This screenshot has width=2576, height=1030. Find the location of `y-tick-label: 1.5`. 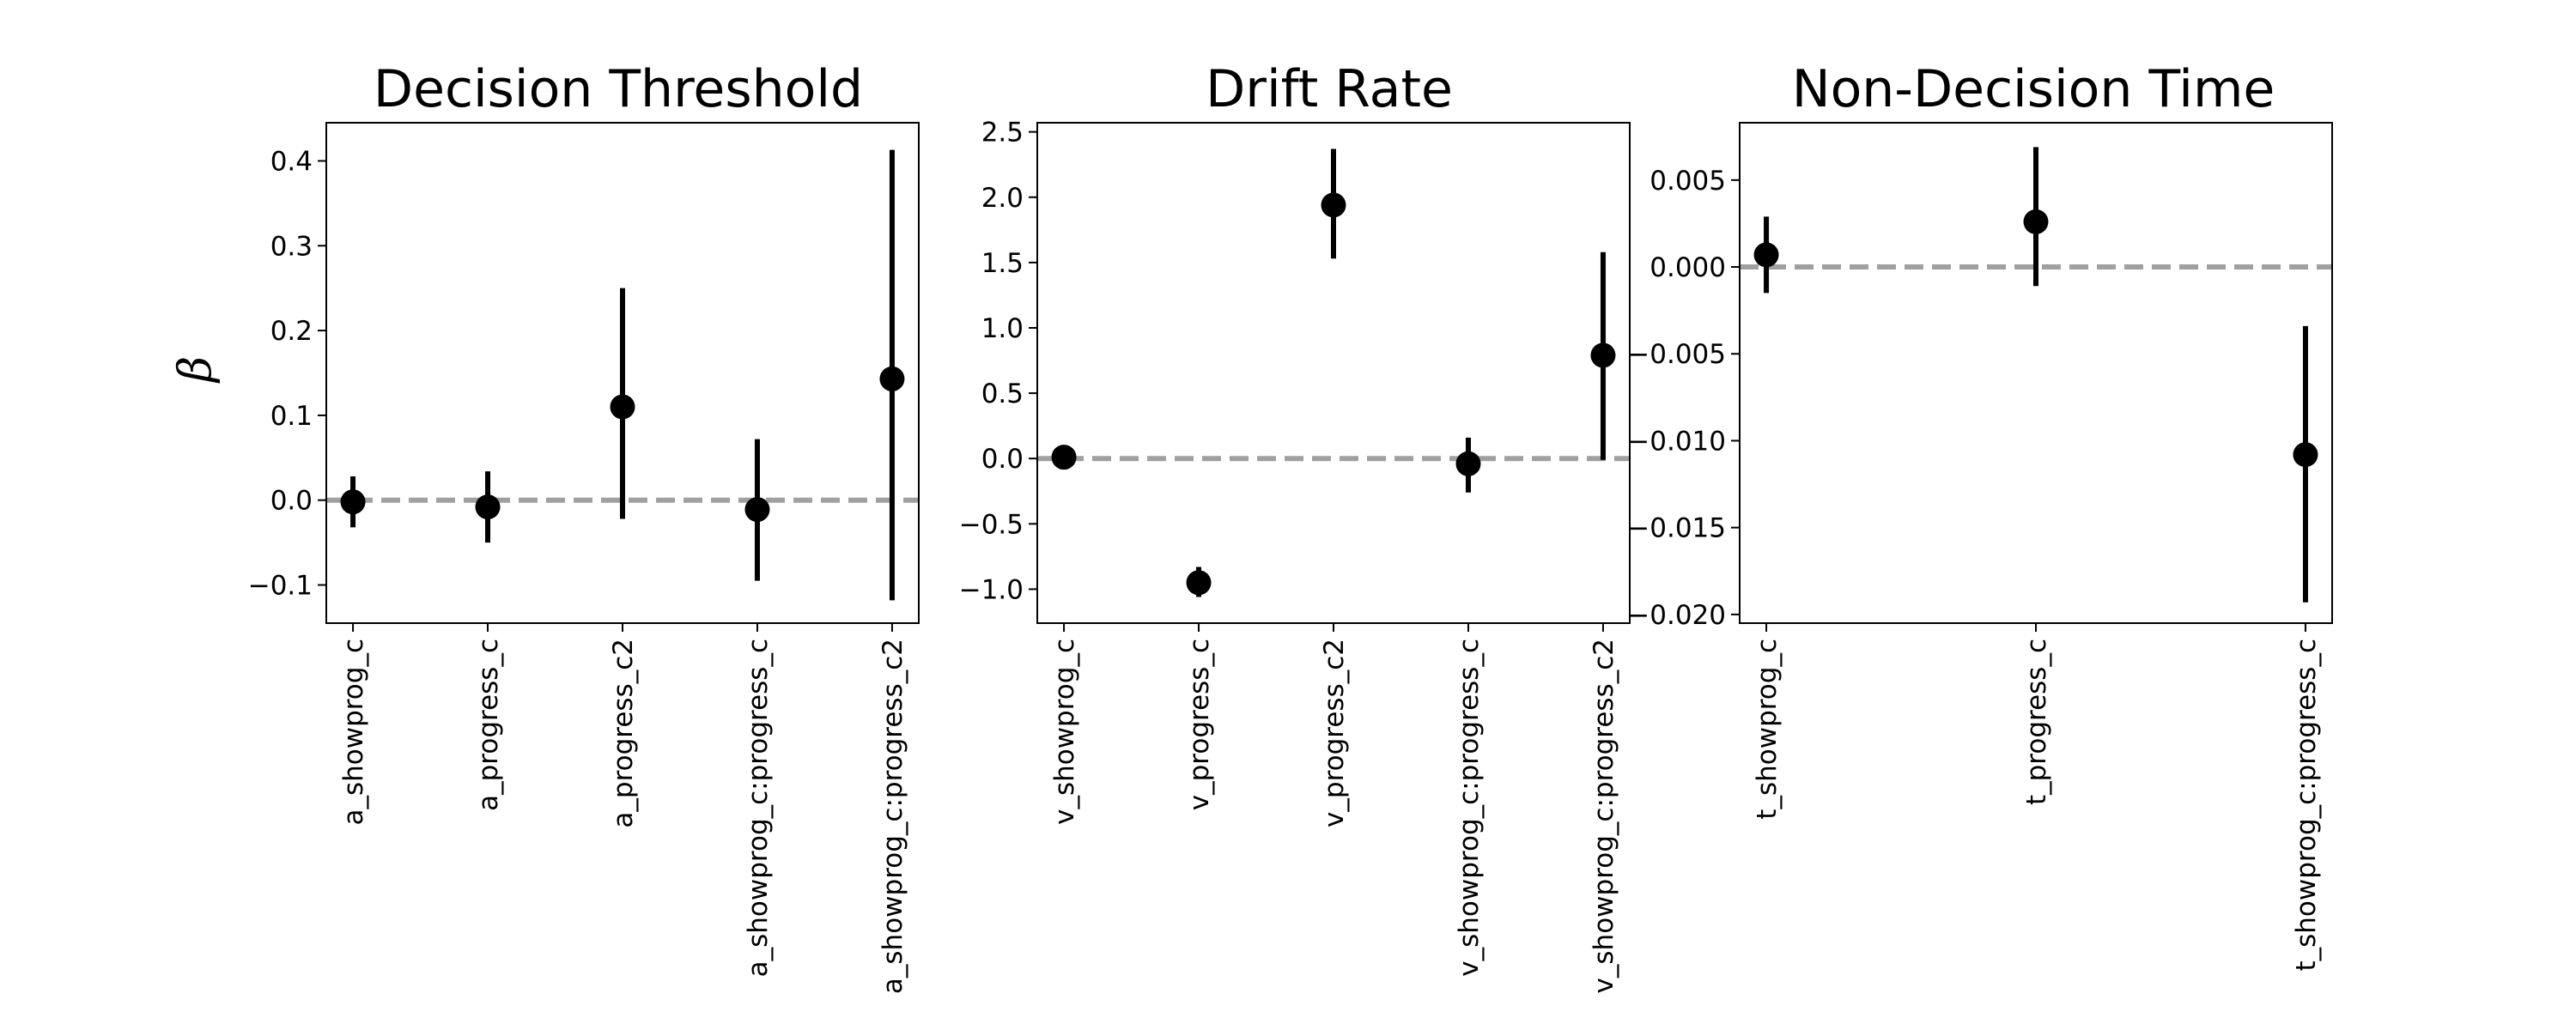

y-tick-label: 1.5 is located at coordinates (1002, 263).